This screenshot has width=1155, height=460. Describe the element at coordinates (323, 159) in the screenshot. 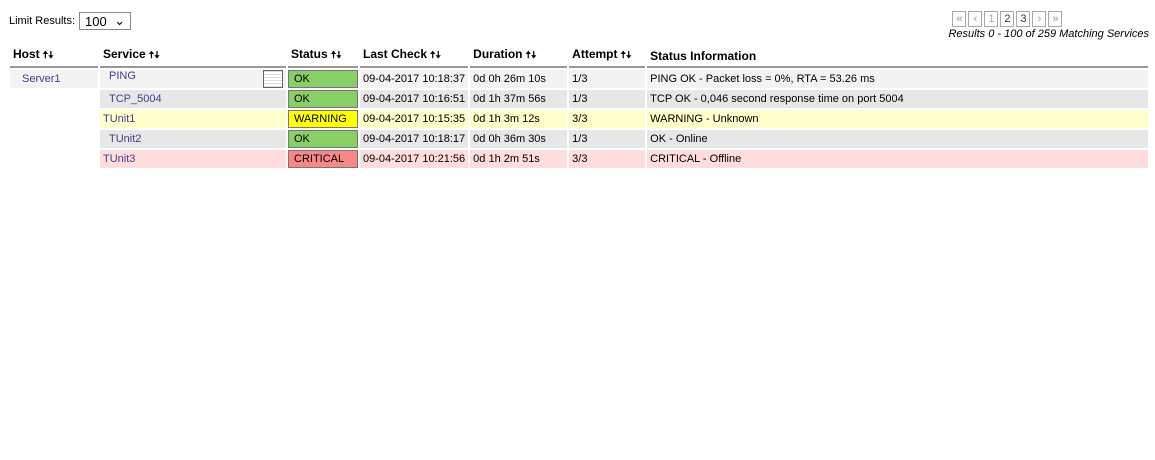

I see `status-badge: CRITICAL` at that location.